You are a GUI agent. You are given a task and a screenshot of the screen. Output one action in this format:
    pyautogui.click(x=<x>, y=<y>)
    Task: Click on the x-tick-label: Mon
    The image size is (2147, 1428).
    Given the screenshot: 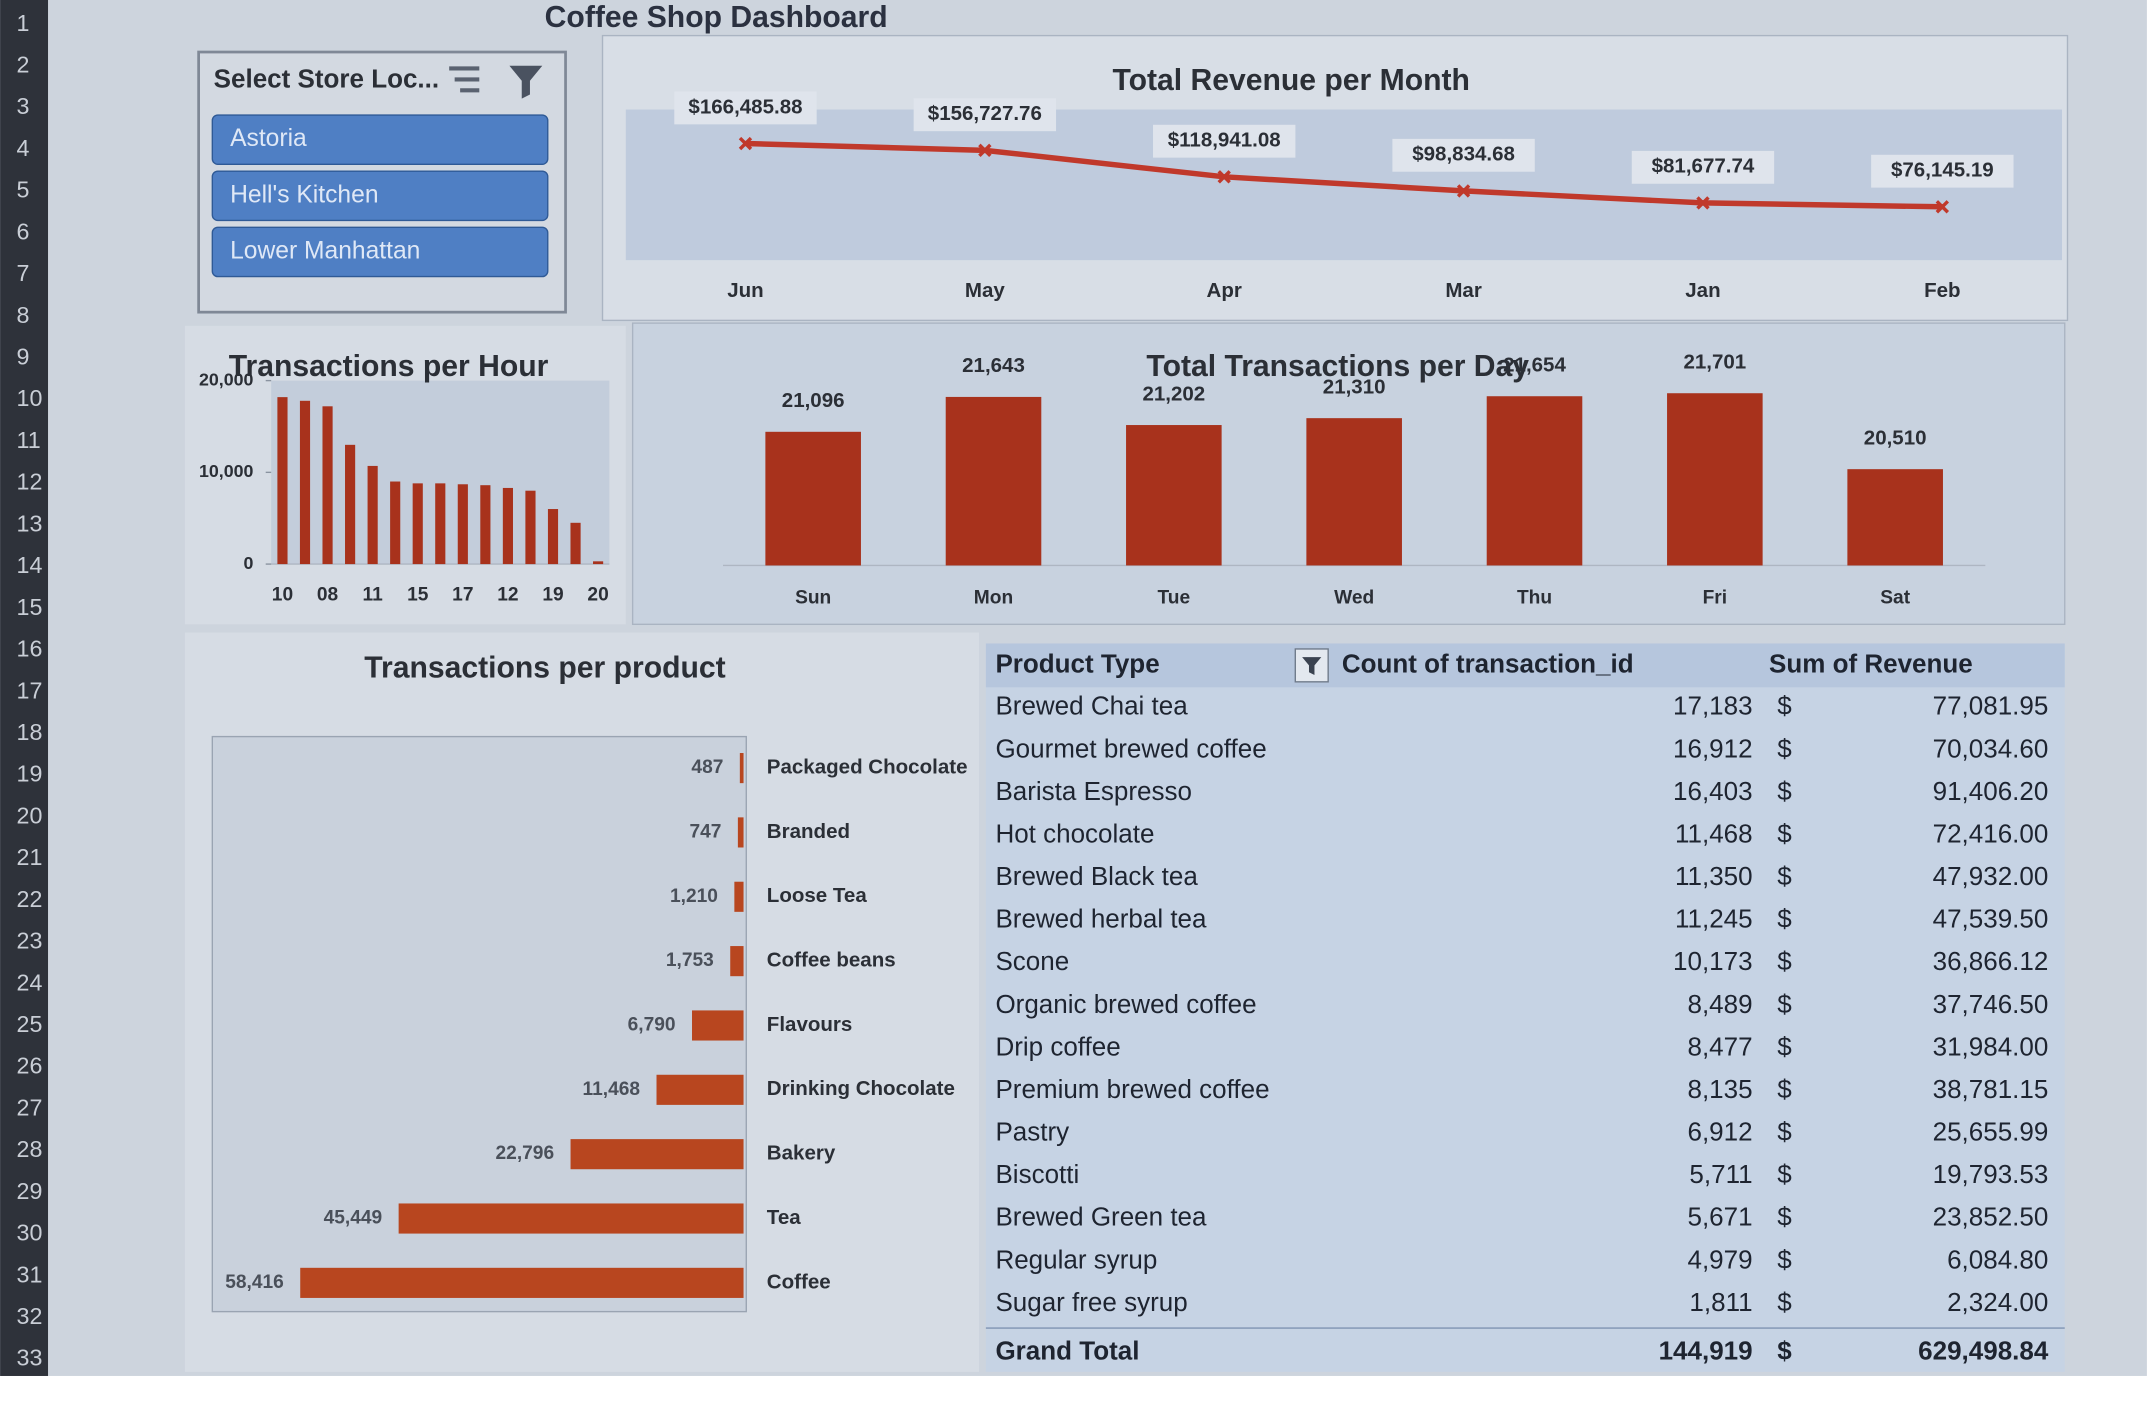 What is the action you would take?
    pyautogui.click(x=993, y=597)
    